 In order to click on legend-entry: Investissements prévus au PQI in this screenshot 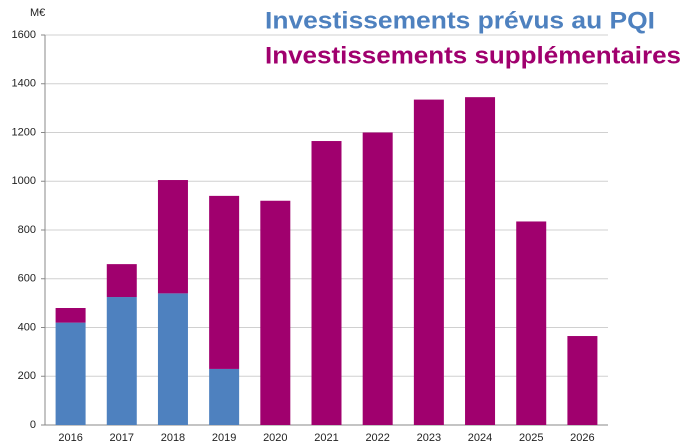, I will do `click(460, 20)`.